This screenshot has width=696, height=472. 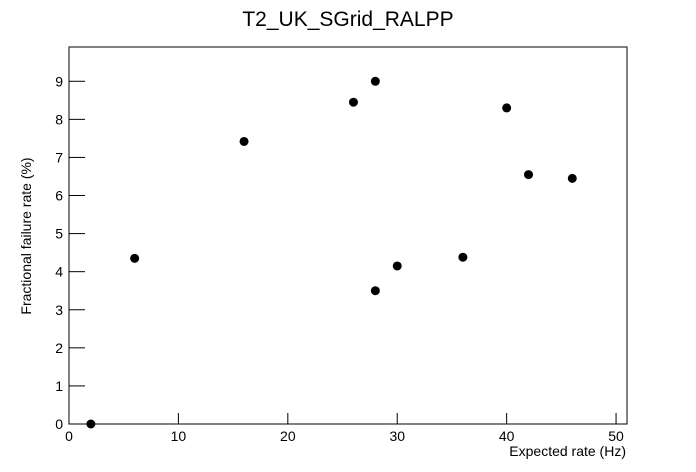 I want to click on x-axis-label: Expected rate (Hz), so click(x=567, y=451).